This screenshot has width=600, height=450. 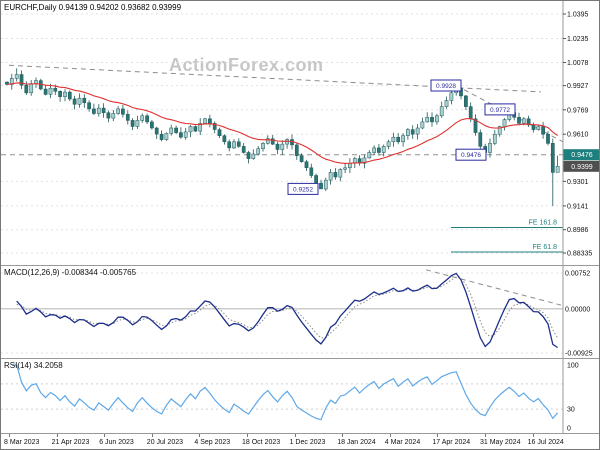 What do you see at coordinates (578, 110) in the screenshot?
I see `price-axis-label: 0.9769` at bounding box center [578, 110].